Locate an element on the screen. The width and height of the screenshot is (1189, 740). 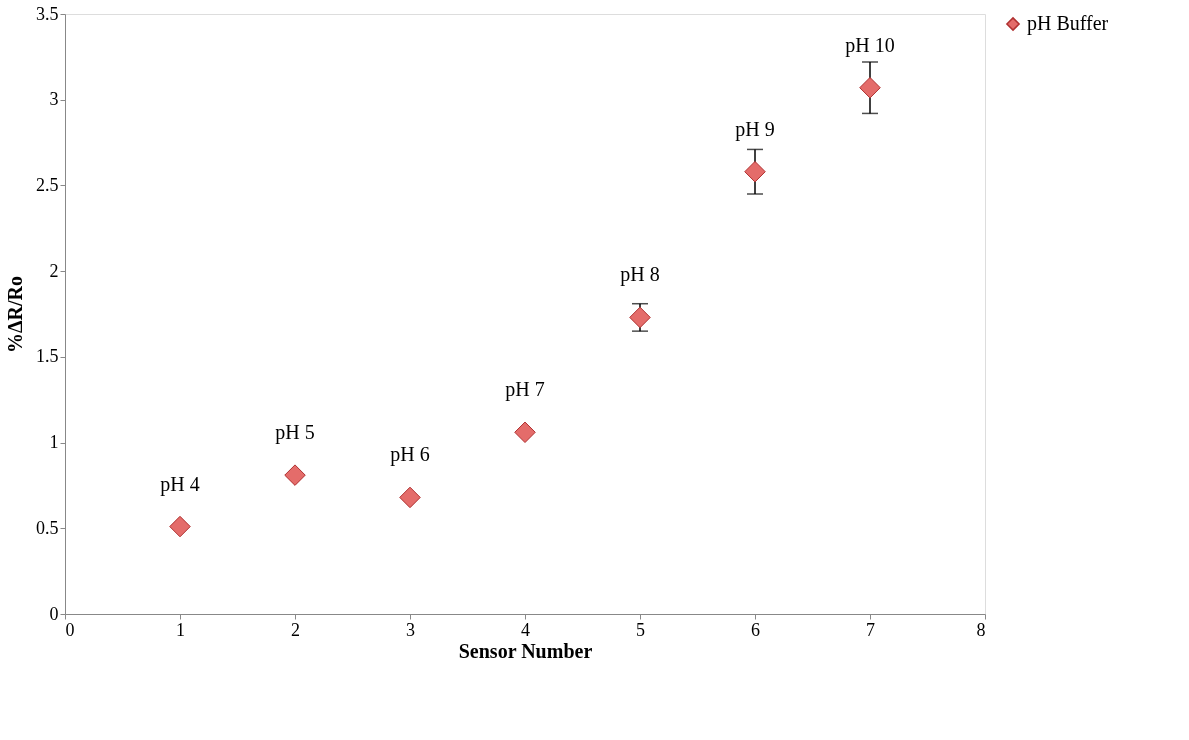
x-tick-label: 8 is located at coordinates (981, 629).